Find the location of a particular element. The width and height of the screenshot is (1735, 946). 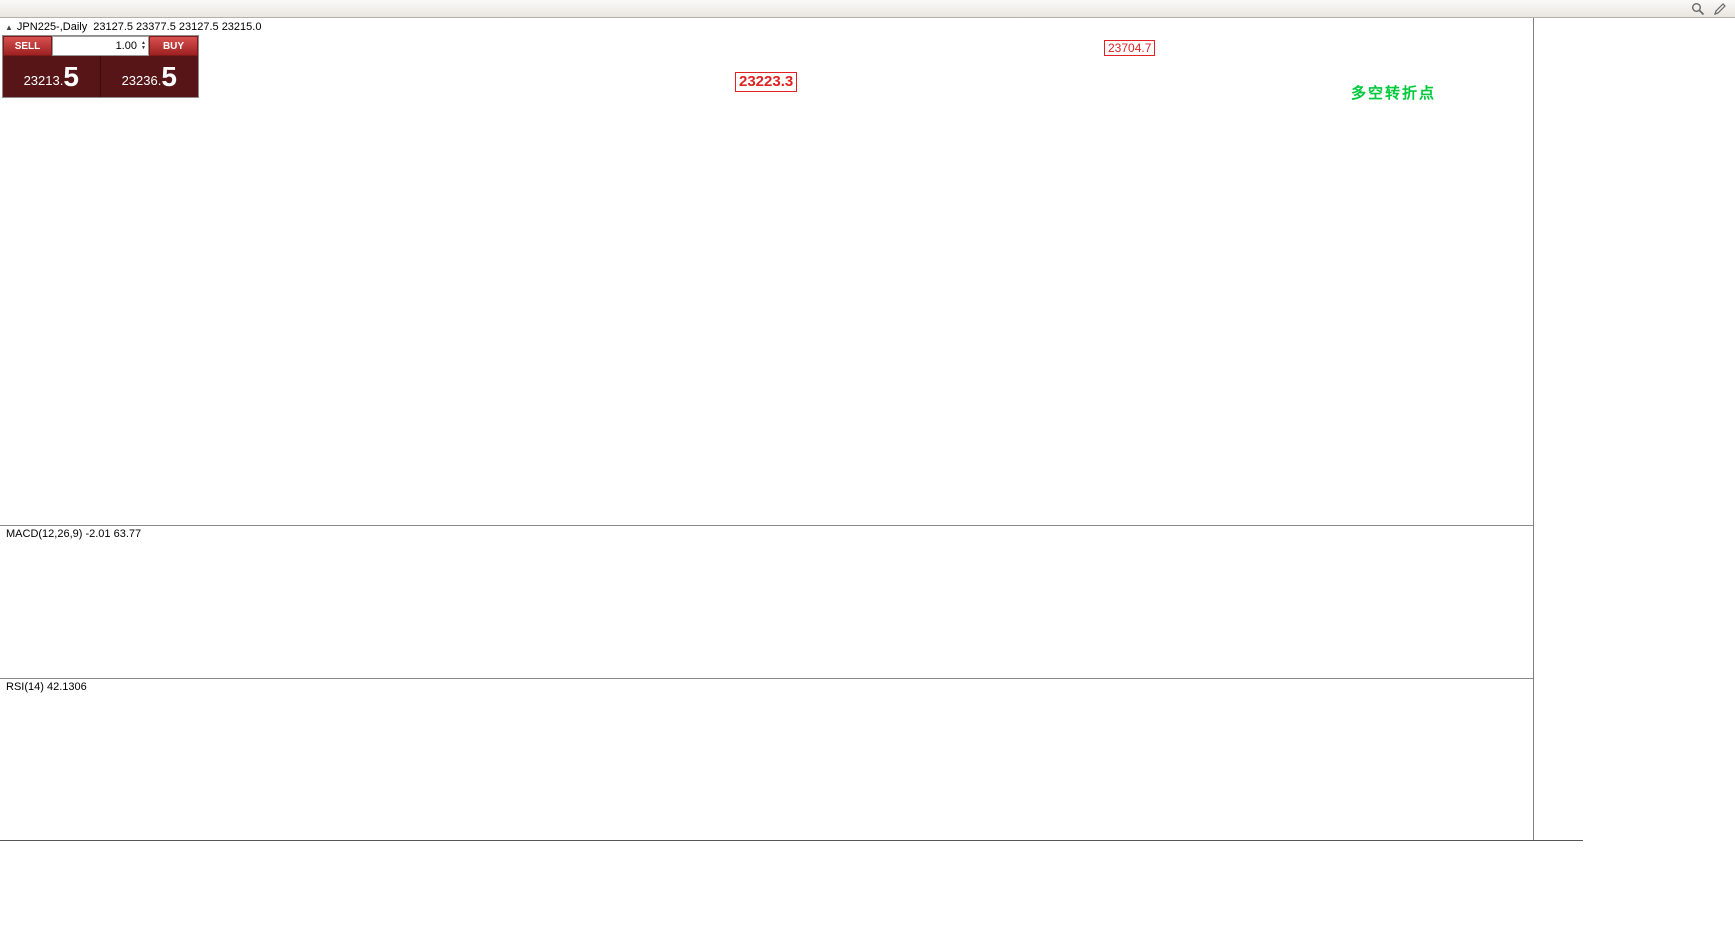

one-click-trading-panel: SELL 1.00 ▲ ▼ BUY 23213. 5 23236. 5 is located at coordinates (100, 66).